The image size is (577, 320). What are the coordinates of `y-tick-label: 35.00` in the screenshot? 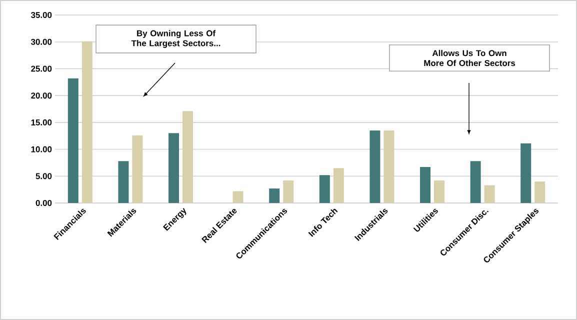 It's located at (41, 15).